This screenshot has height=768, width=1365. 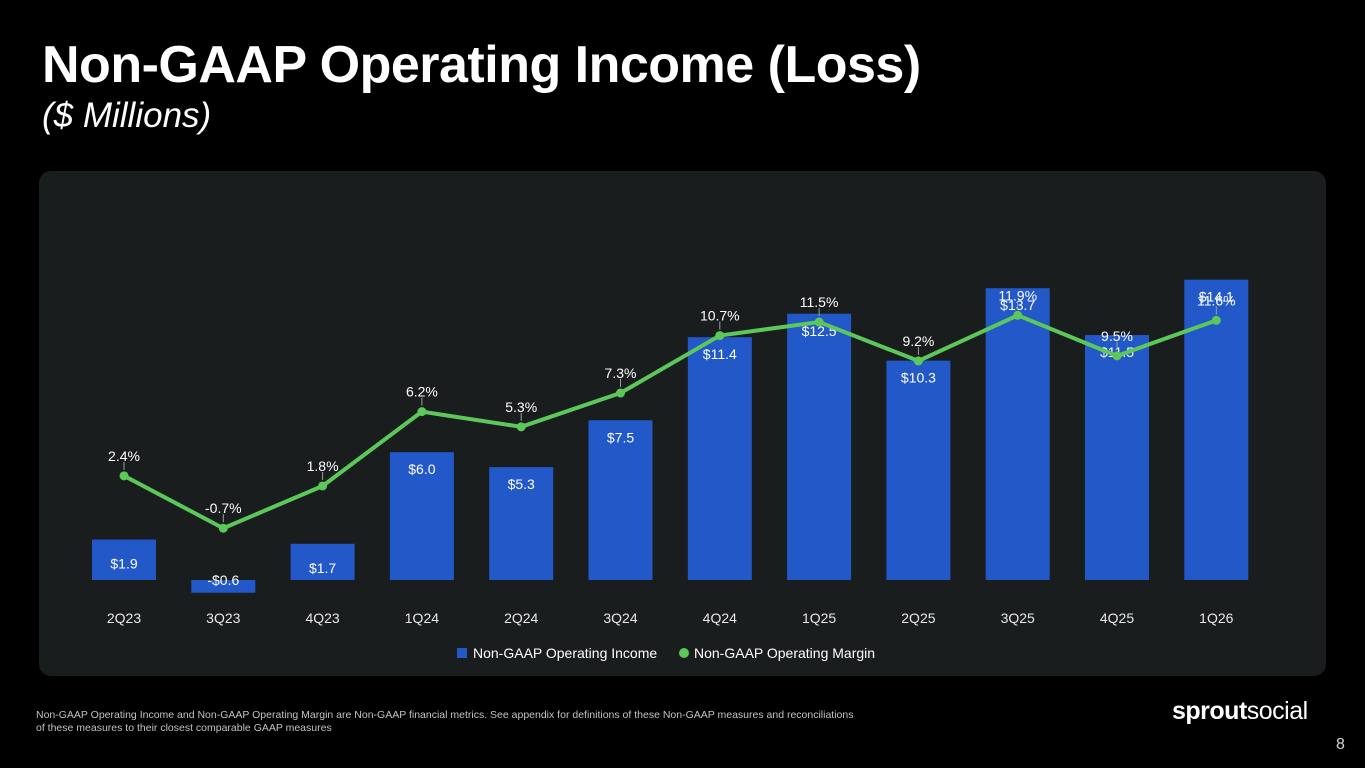 I want to click on sproutsocial-logo: sproutsocial, so click(x=1240, y=711).